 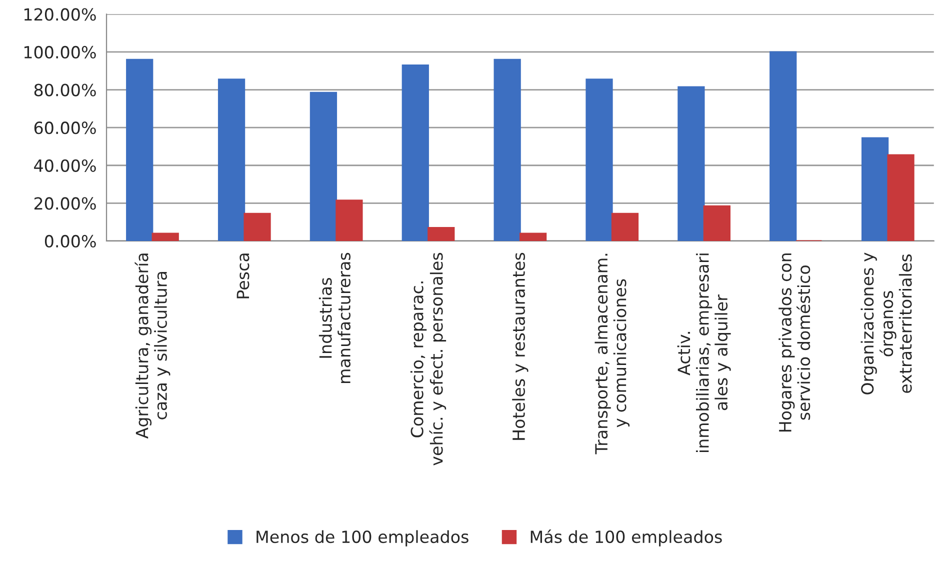 I want to click on x-tick-label: Hoteles y restaurantes, so click(x=520, y=346).